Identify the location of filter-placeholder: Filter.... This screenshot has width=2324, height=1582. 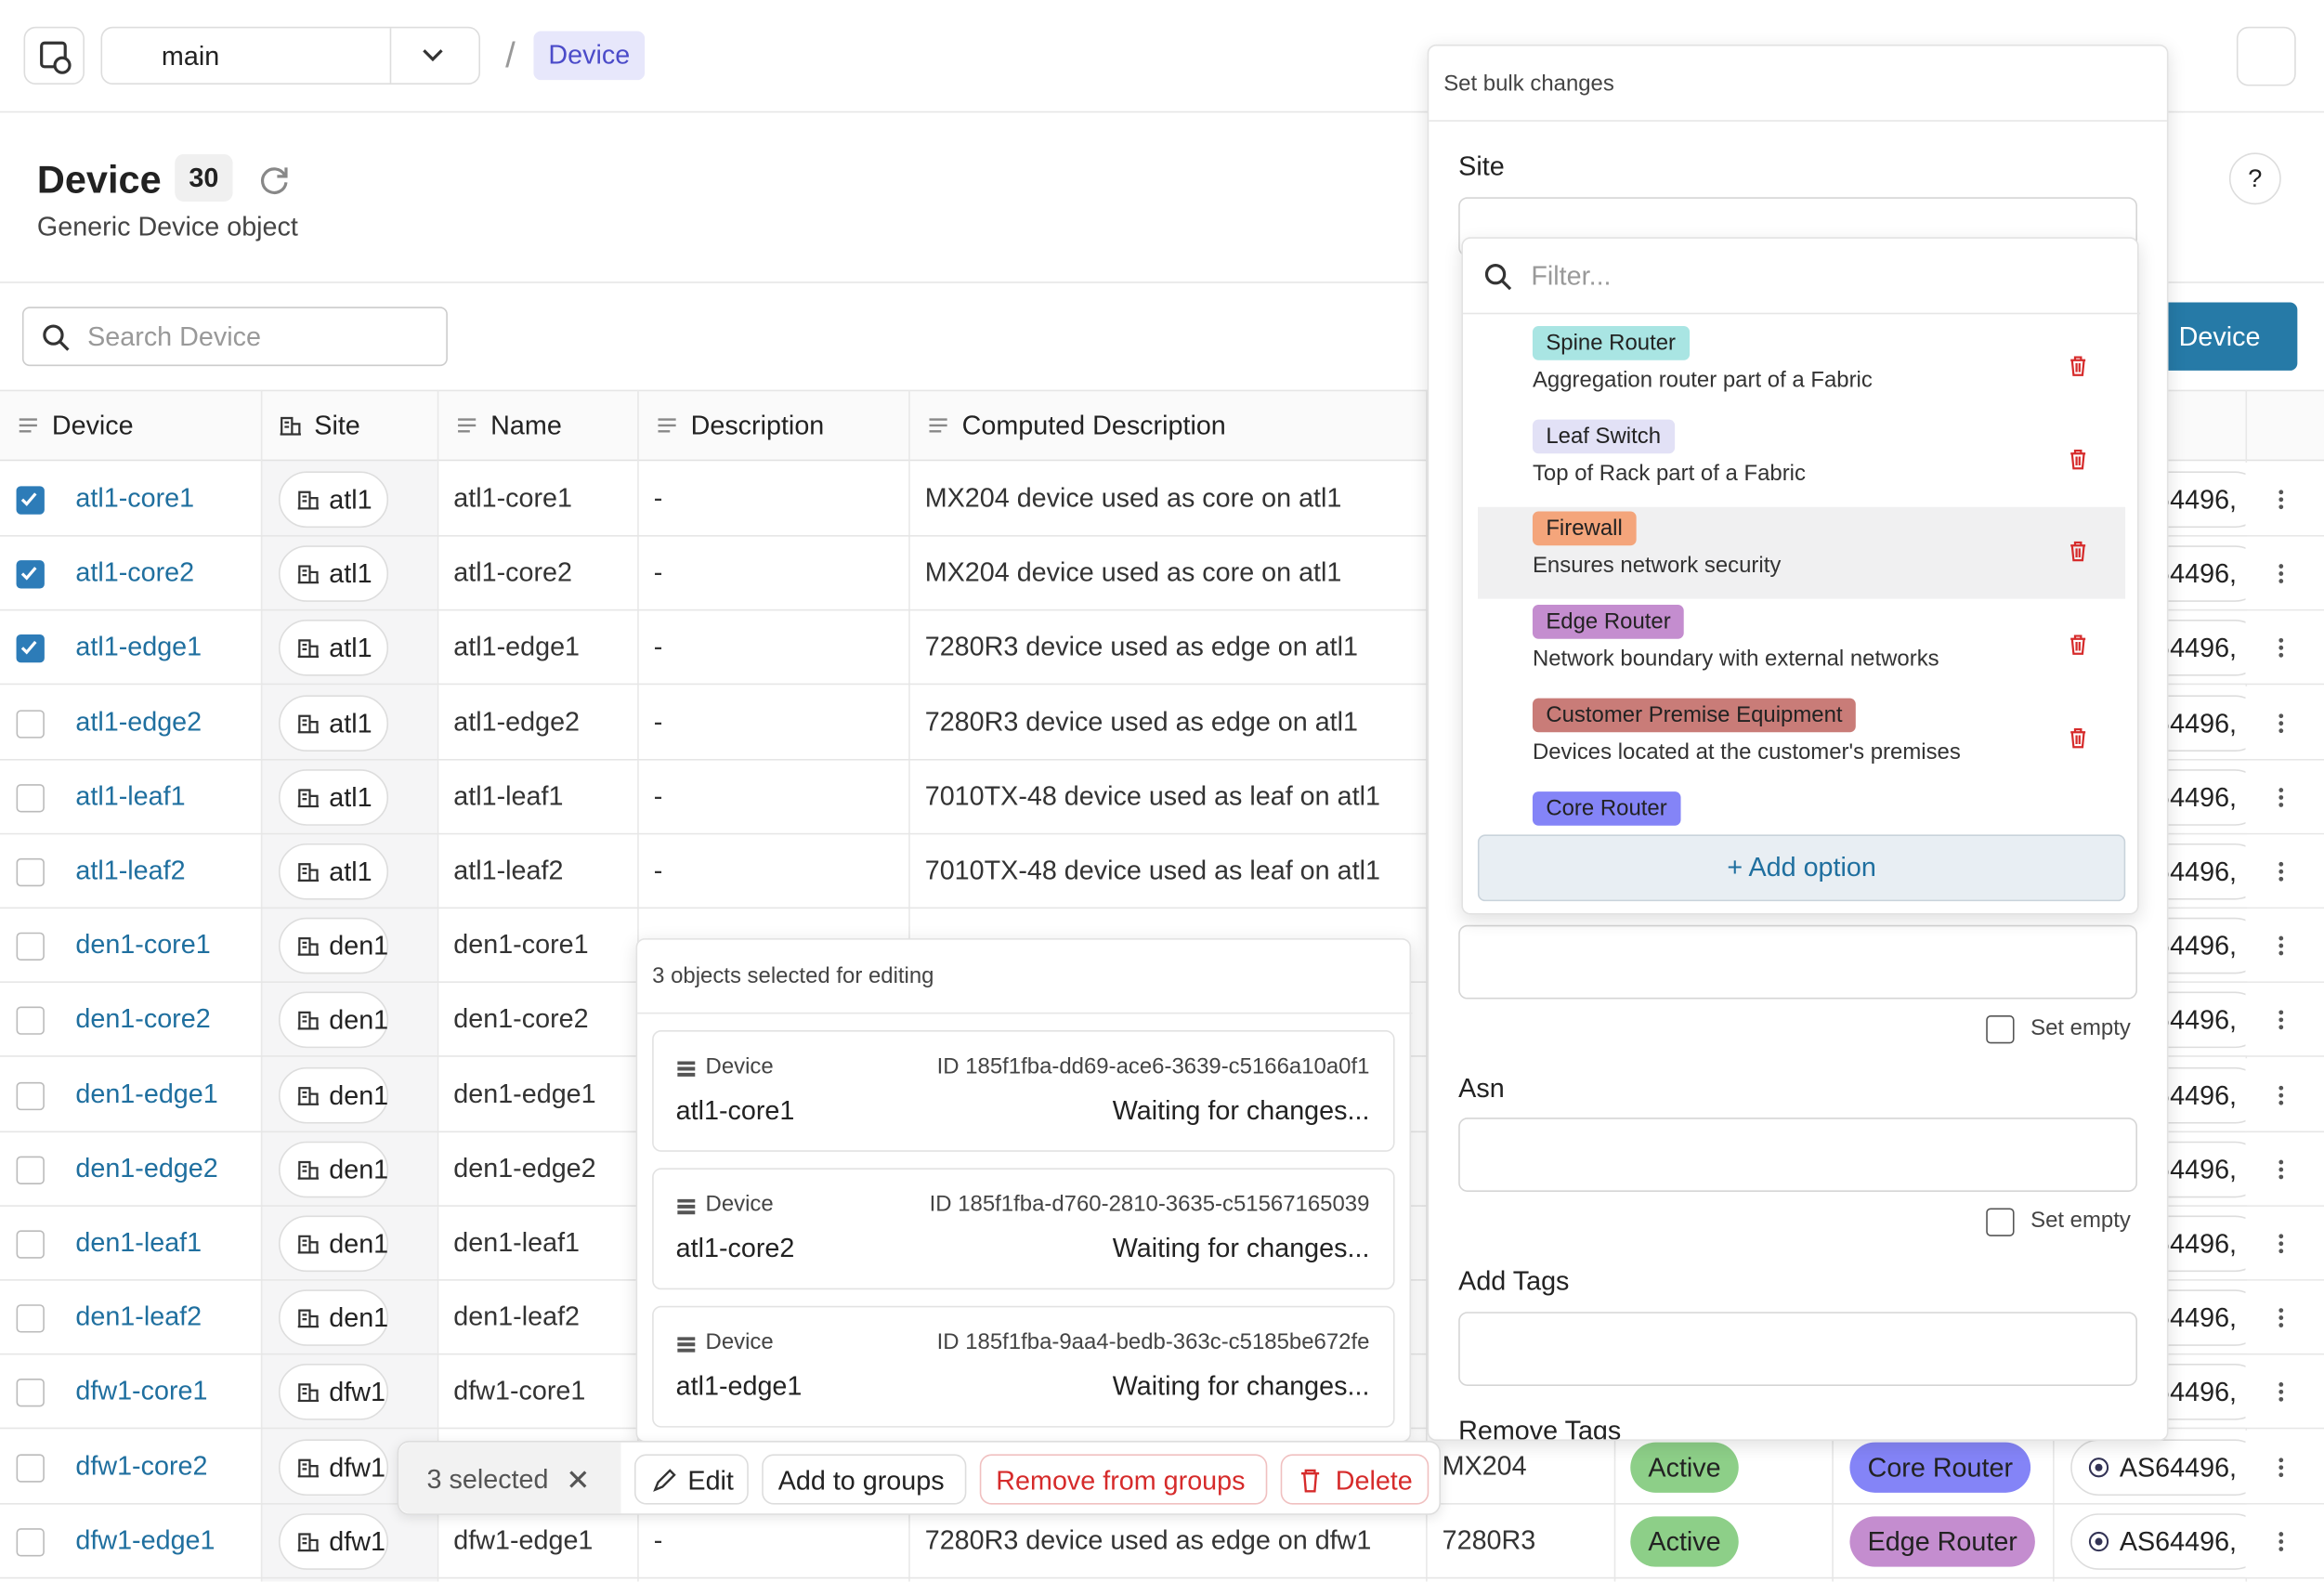
(1571, 275).